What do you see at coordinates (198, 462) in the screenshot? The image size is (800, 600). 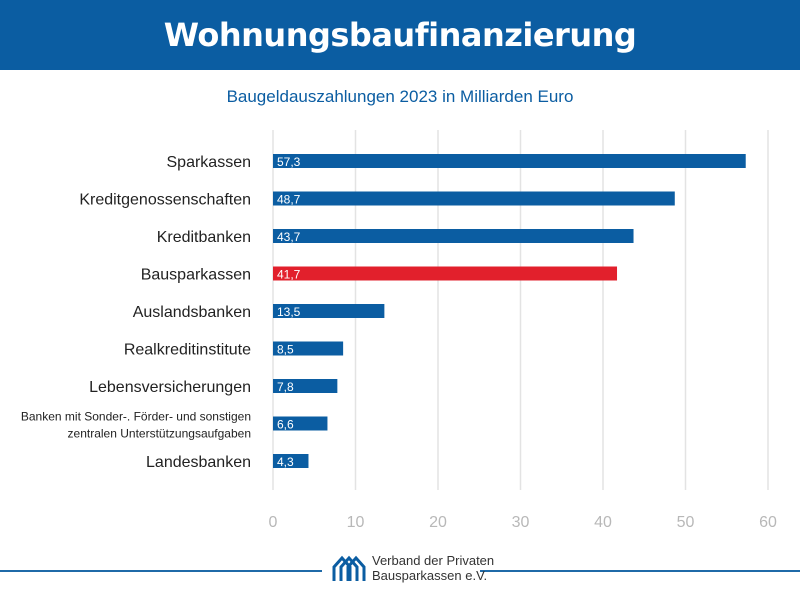 I see `category-label: Landesbanken` at bounding box center [198, 462].